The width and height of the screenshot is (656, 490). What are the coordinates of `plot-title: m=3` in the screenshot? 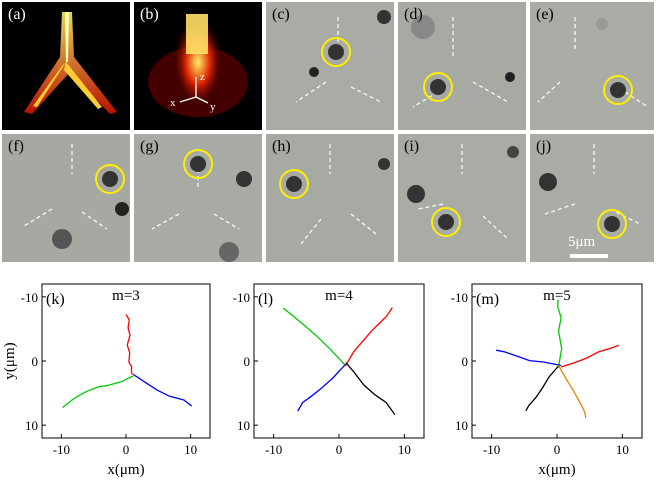 It's located at (126, 296).